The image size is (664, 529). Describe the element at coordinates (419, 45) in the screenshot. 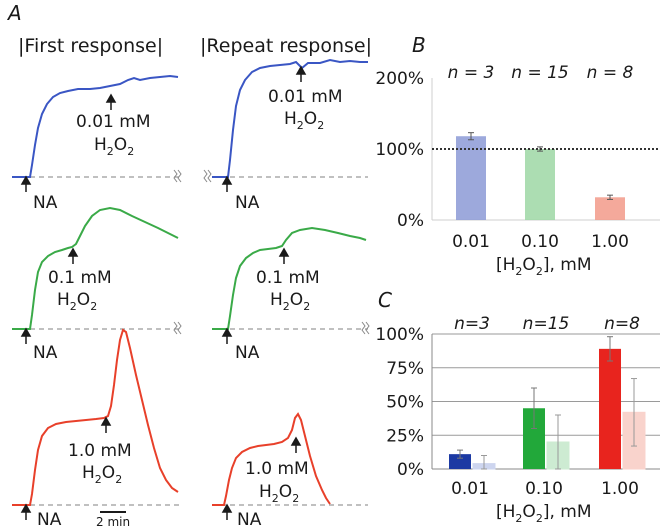

I see `panel-b-letter: B` at that location.